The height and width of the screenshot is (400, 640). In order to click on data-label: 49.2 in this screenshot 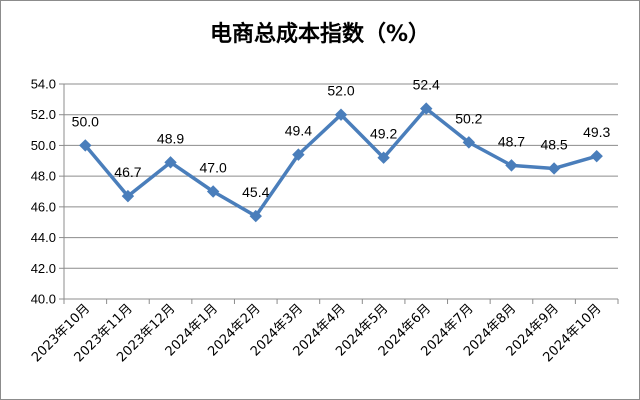, I will do `click(383, 134)`.